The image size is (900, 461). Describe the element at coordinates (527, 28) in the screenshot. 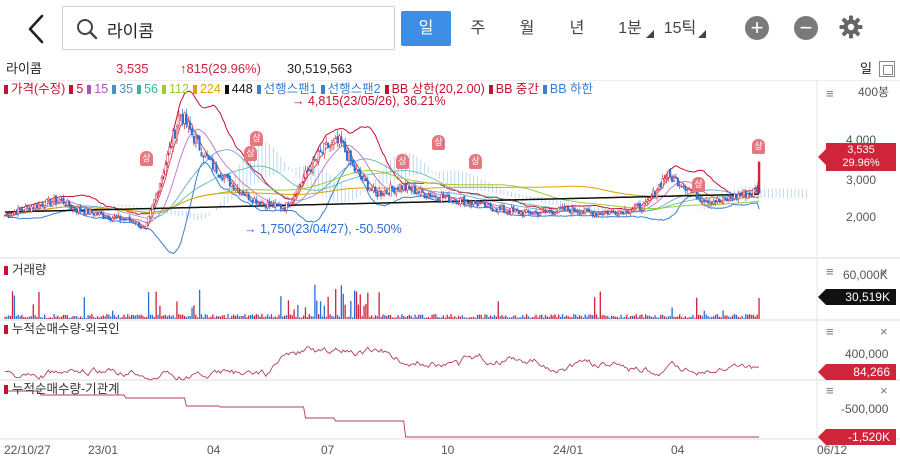

I see `tab-month: 월` at that location.